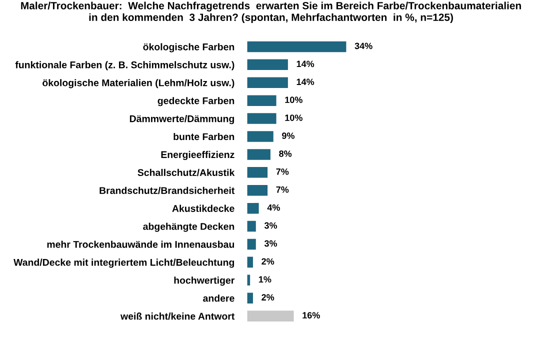 The image size is (542, 340). I want to click on y-tick-label: Dämmwerte/Dämmung, so click(182, 119).